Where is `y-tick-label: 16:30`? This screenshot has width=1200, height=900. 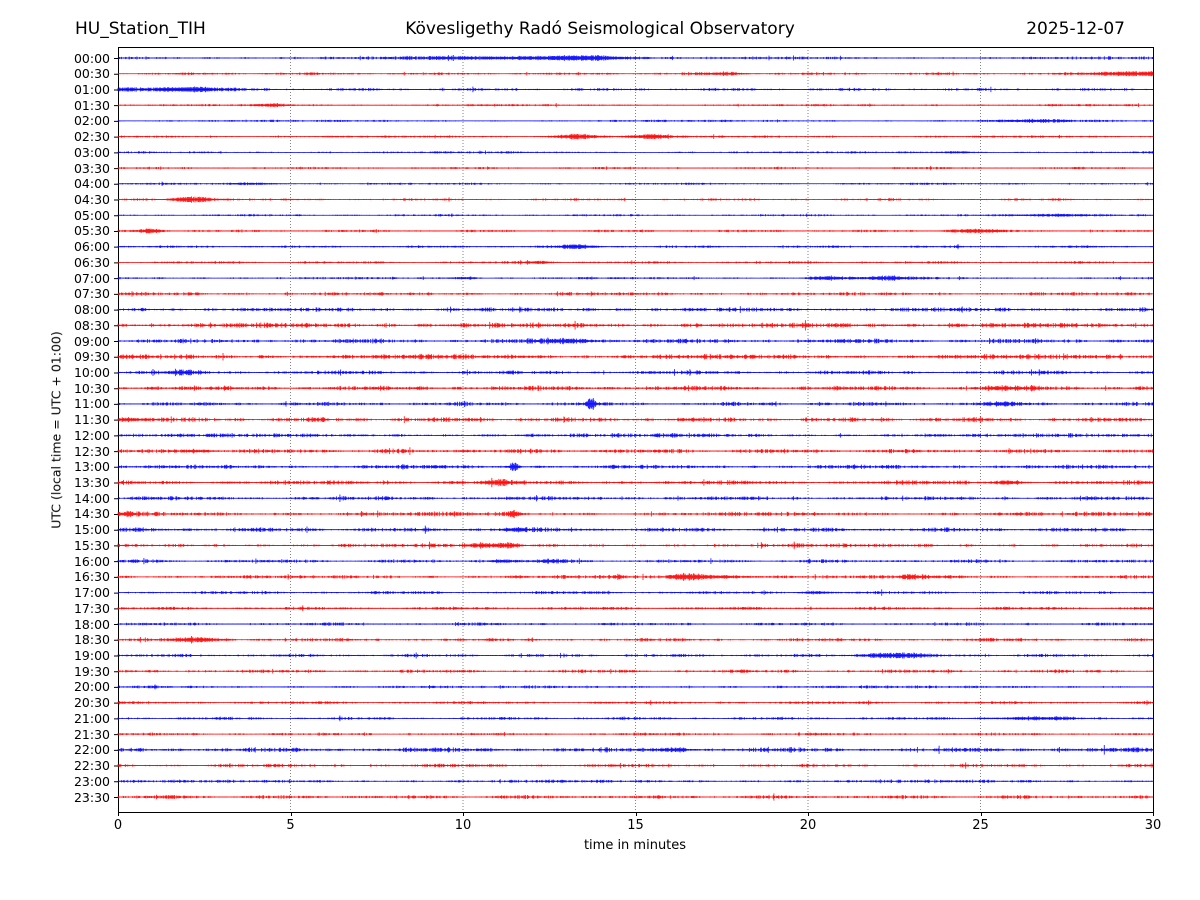 y-tick-label: 16:30 is located at coordinates (91, 577).